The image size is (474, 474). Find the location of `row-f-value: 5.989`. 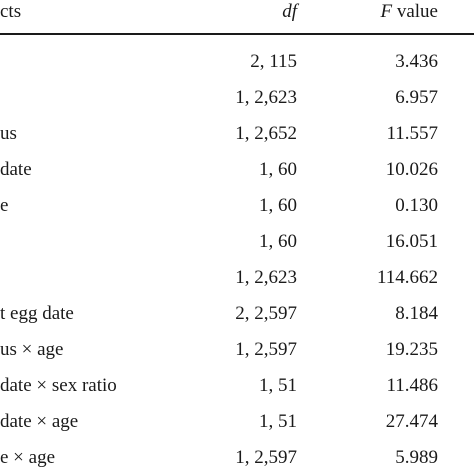

row-f-value: 5.989 is located at coordinates (416, 457).